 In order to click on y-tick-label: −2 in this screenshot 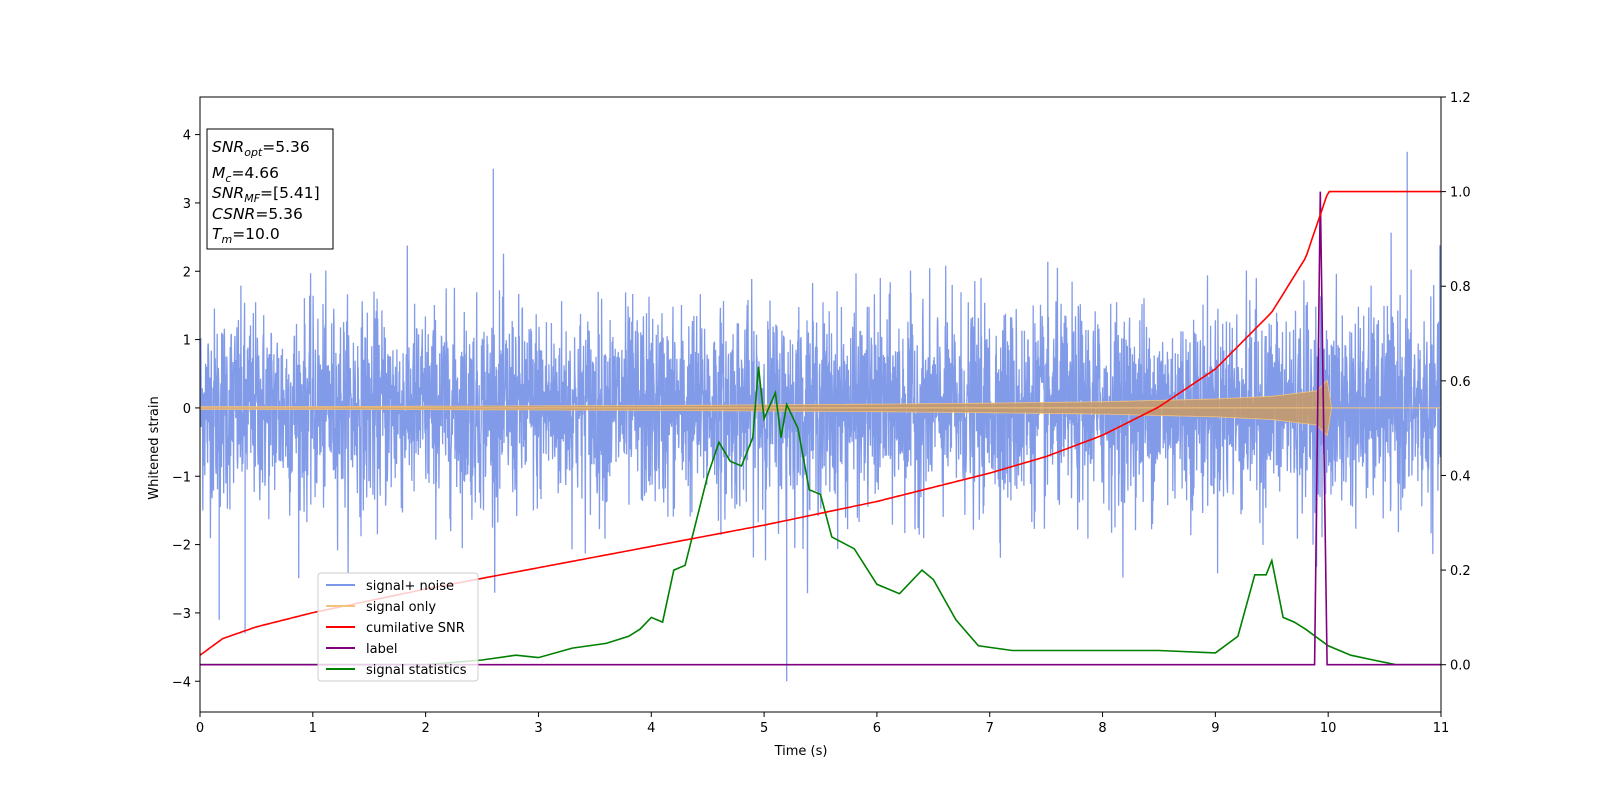, I will do `click(181, 546)`.